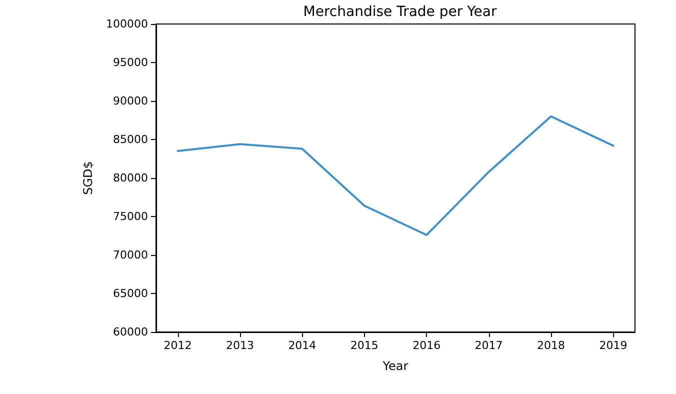  Describe the element at coordinates (130, 332) in the screenshot. I see `y-tick-label: 60000` at that location.